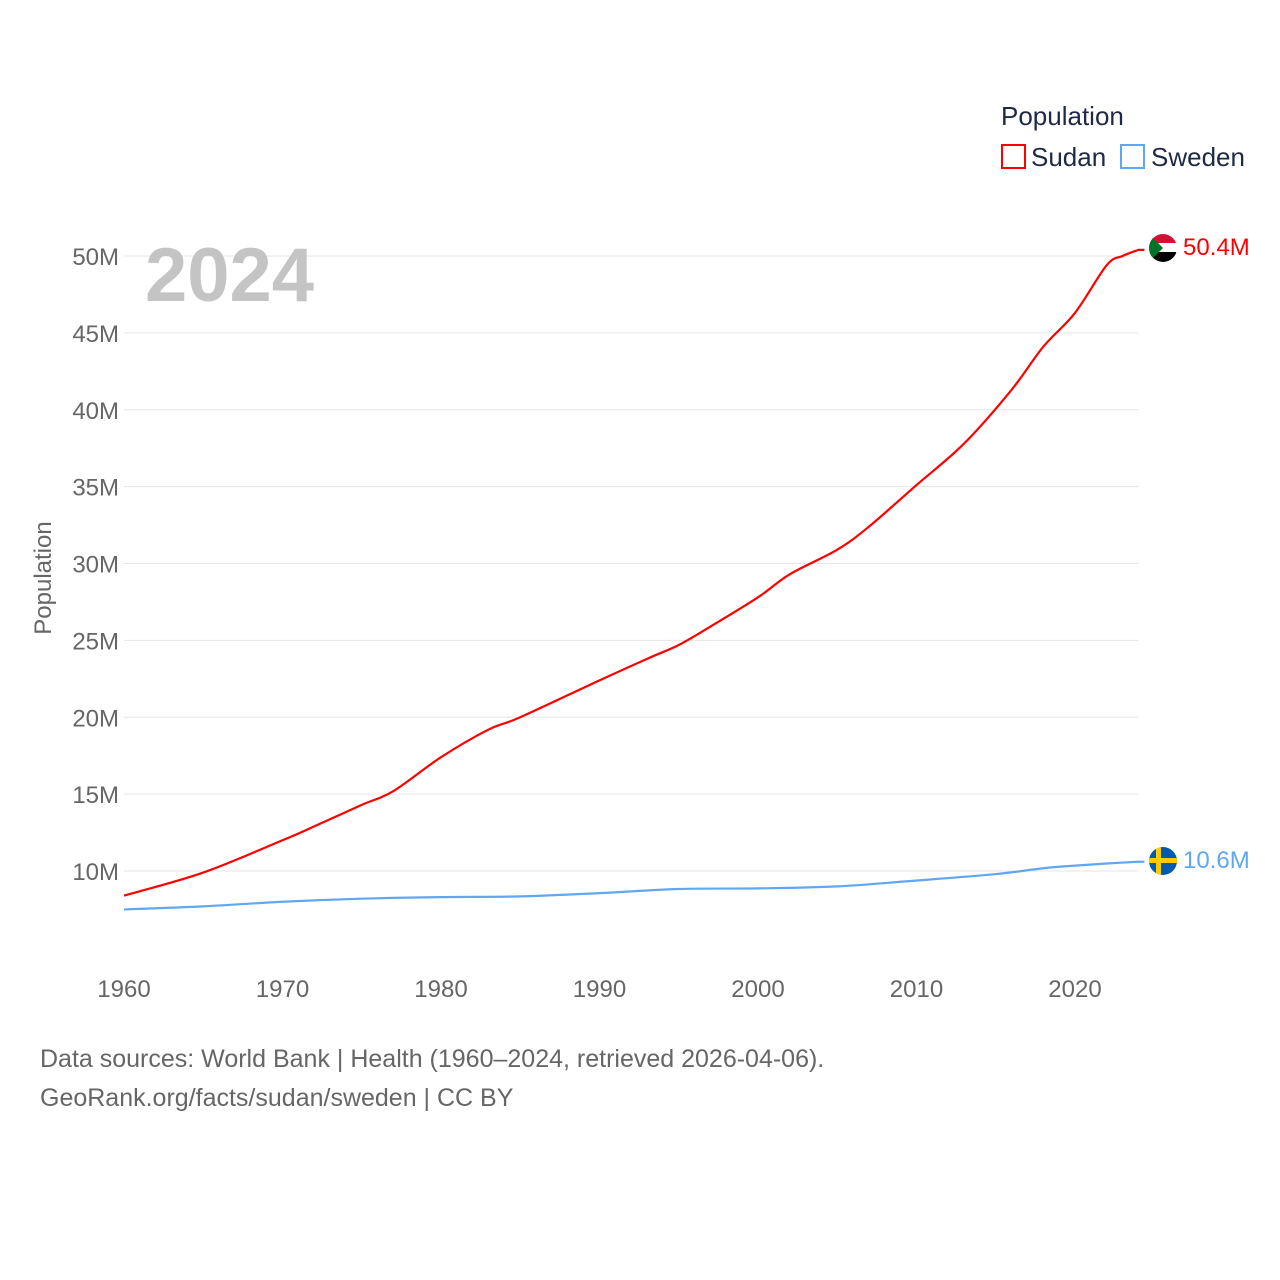  I want to click on y-axis-label: Population, so click(43, 577).